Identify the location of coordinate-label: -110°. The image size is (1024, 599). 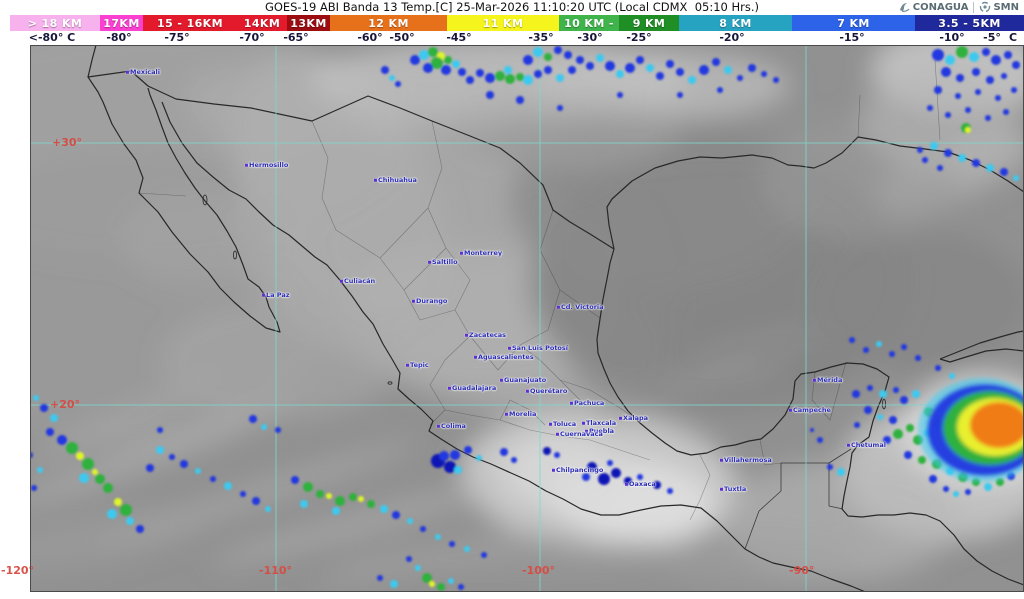
(276, 570).